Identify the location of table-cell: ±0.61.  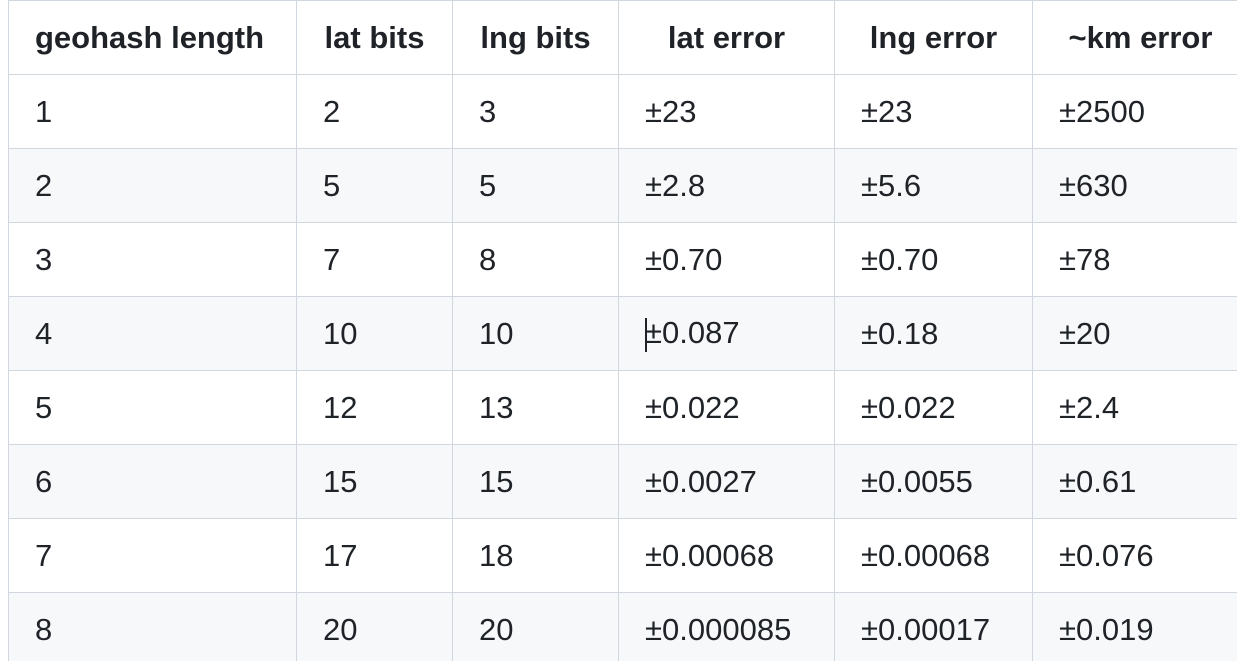
(1134, 481).